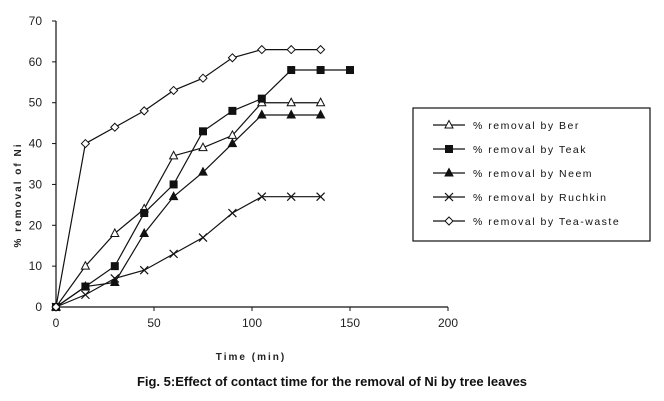  I want to click on x-tick-label: 50, so click(154, 323).